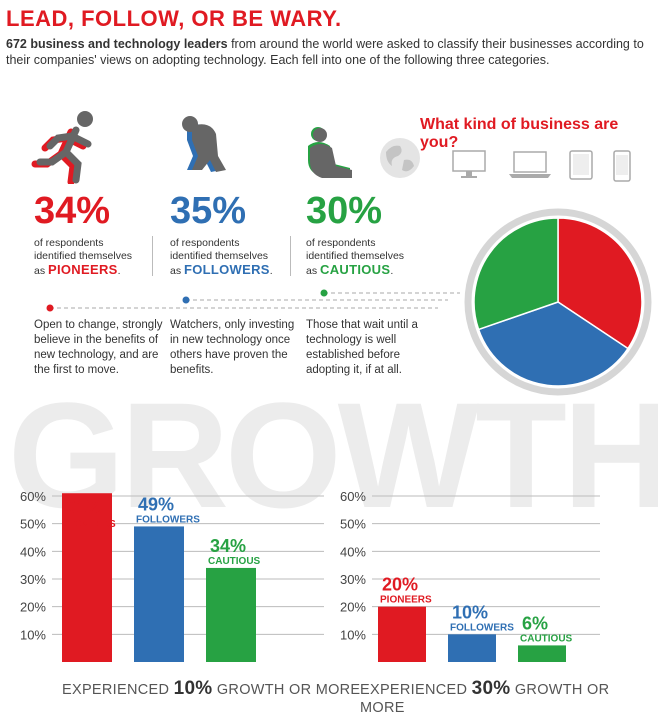 The image size is (658, 716). I want to click on connector-lines, so click(253, 300).